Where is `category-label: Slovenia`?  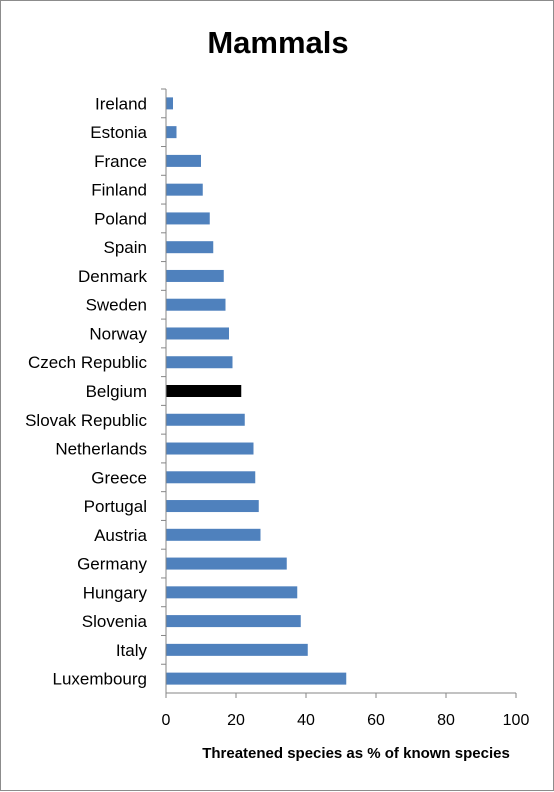 category-label: Slovenia is located at coordinates (115, 621).